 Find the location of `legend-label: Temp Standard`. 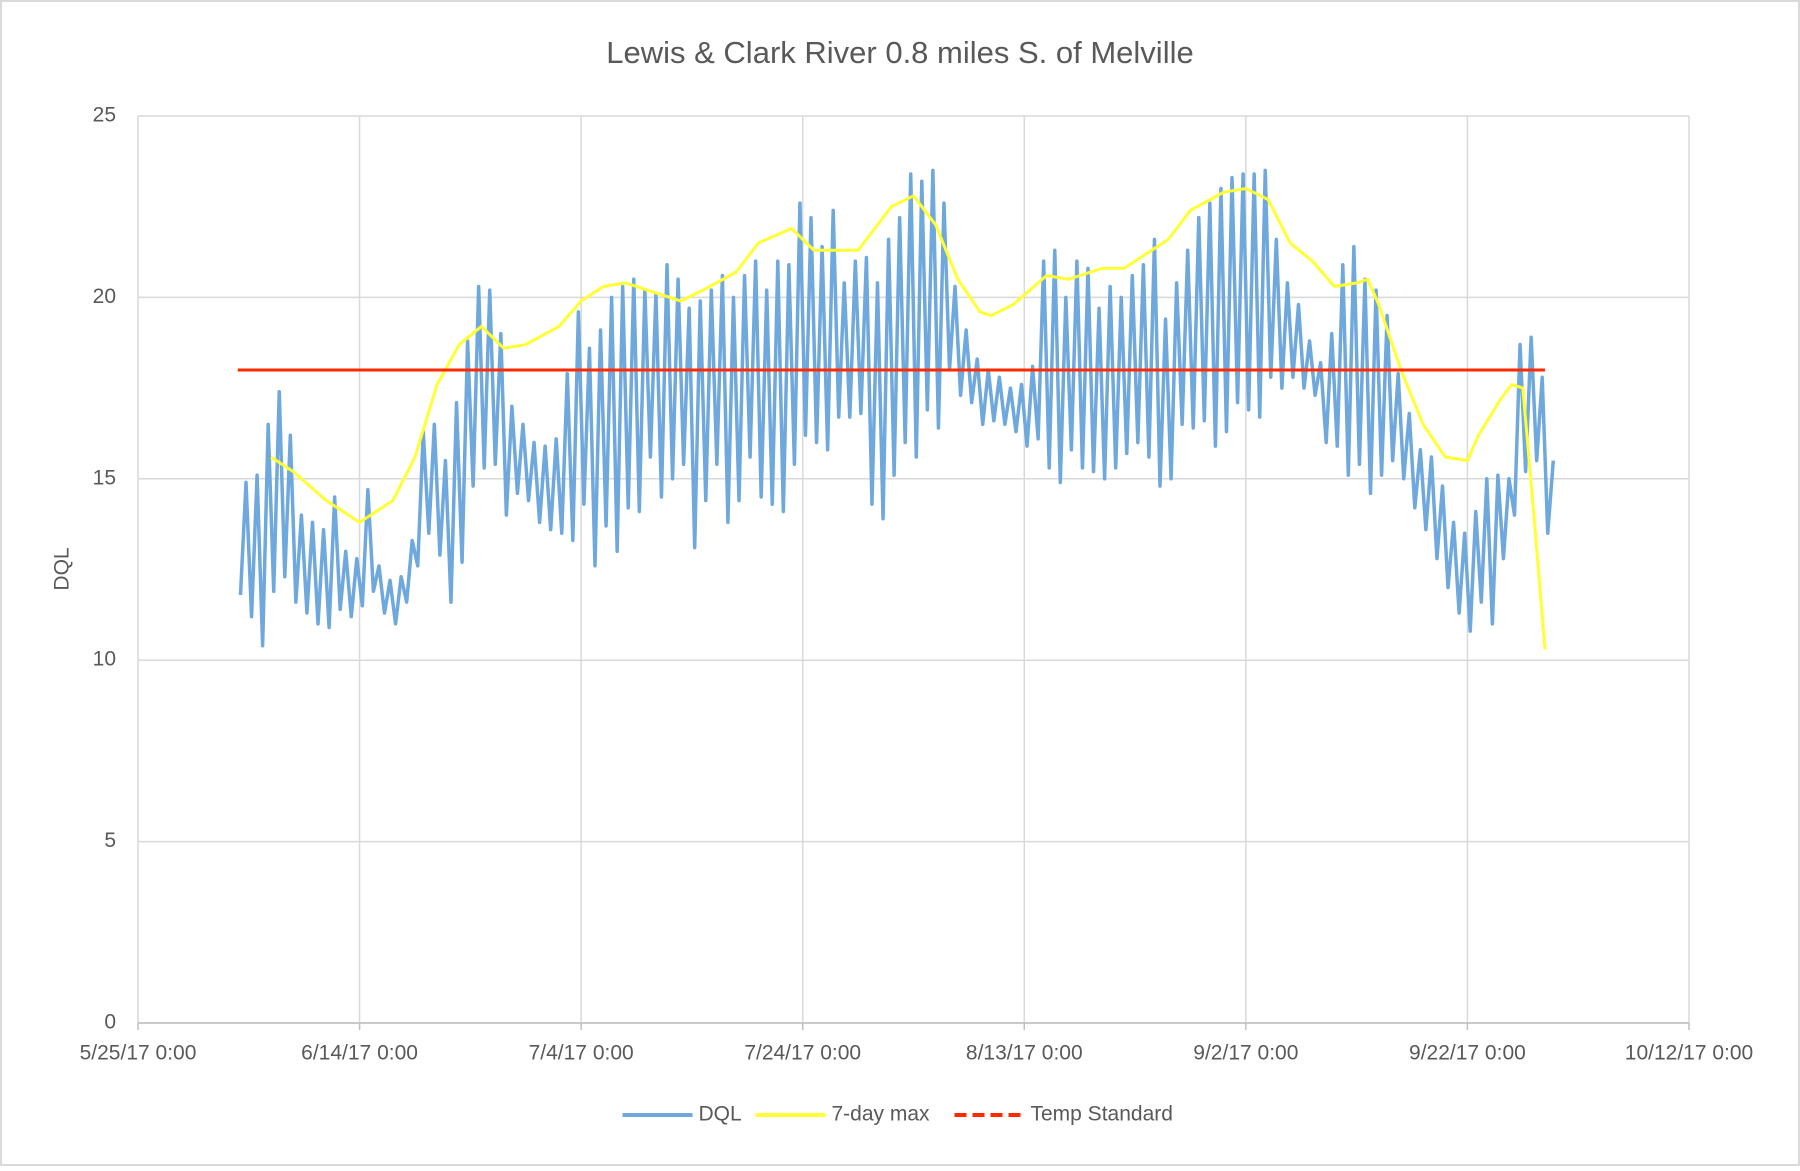

legend-label: Temp Standard is located at coordinates (1102, 1114).